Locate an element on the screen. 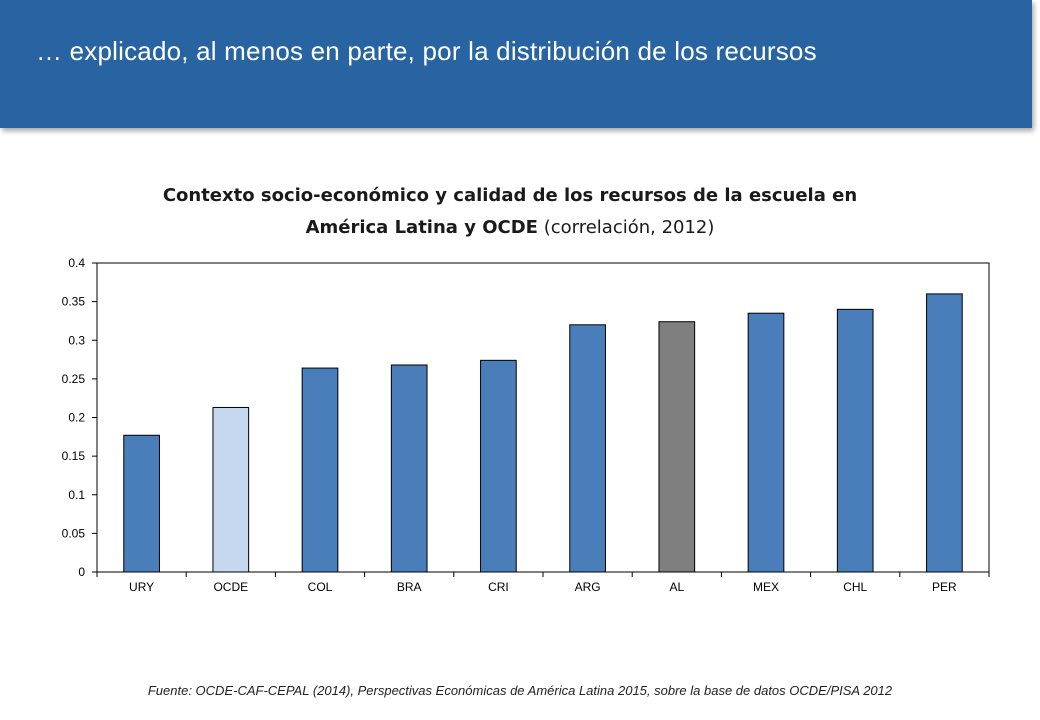 This screenshot has width=1040, height=720. x-tick-label: URY is located at coordinates (141, 587).